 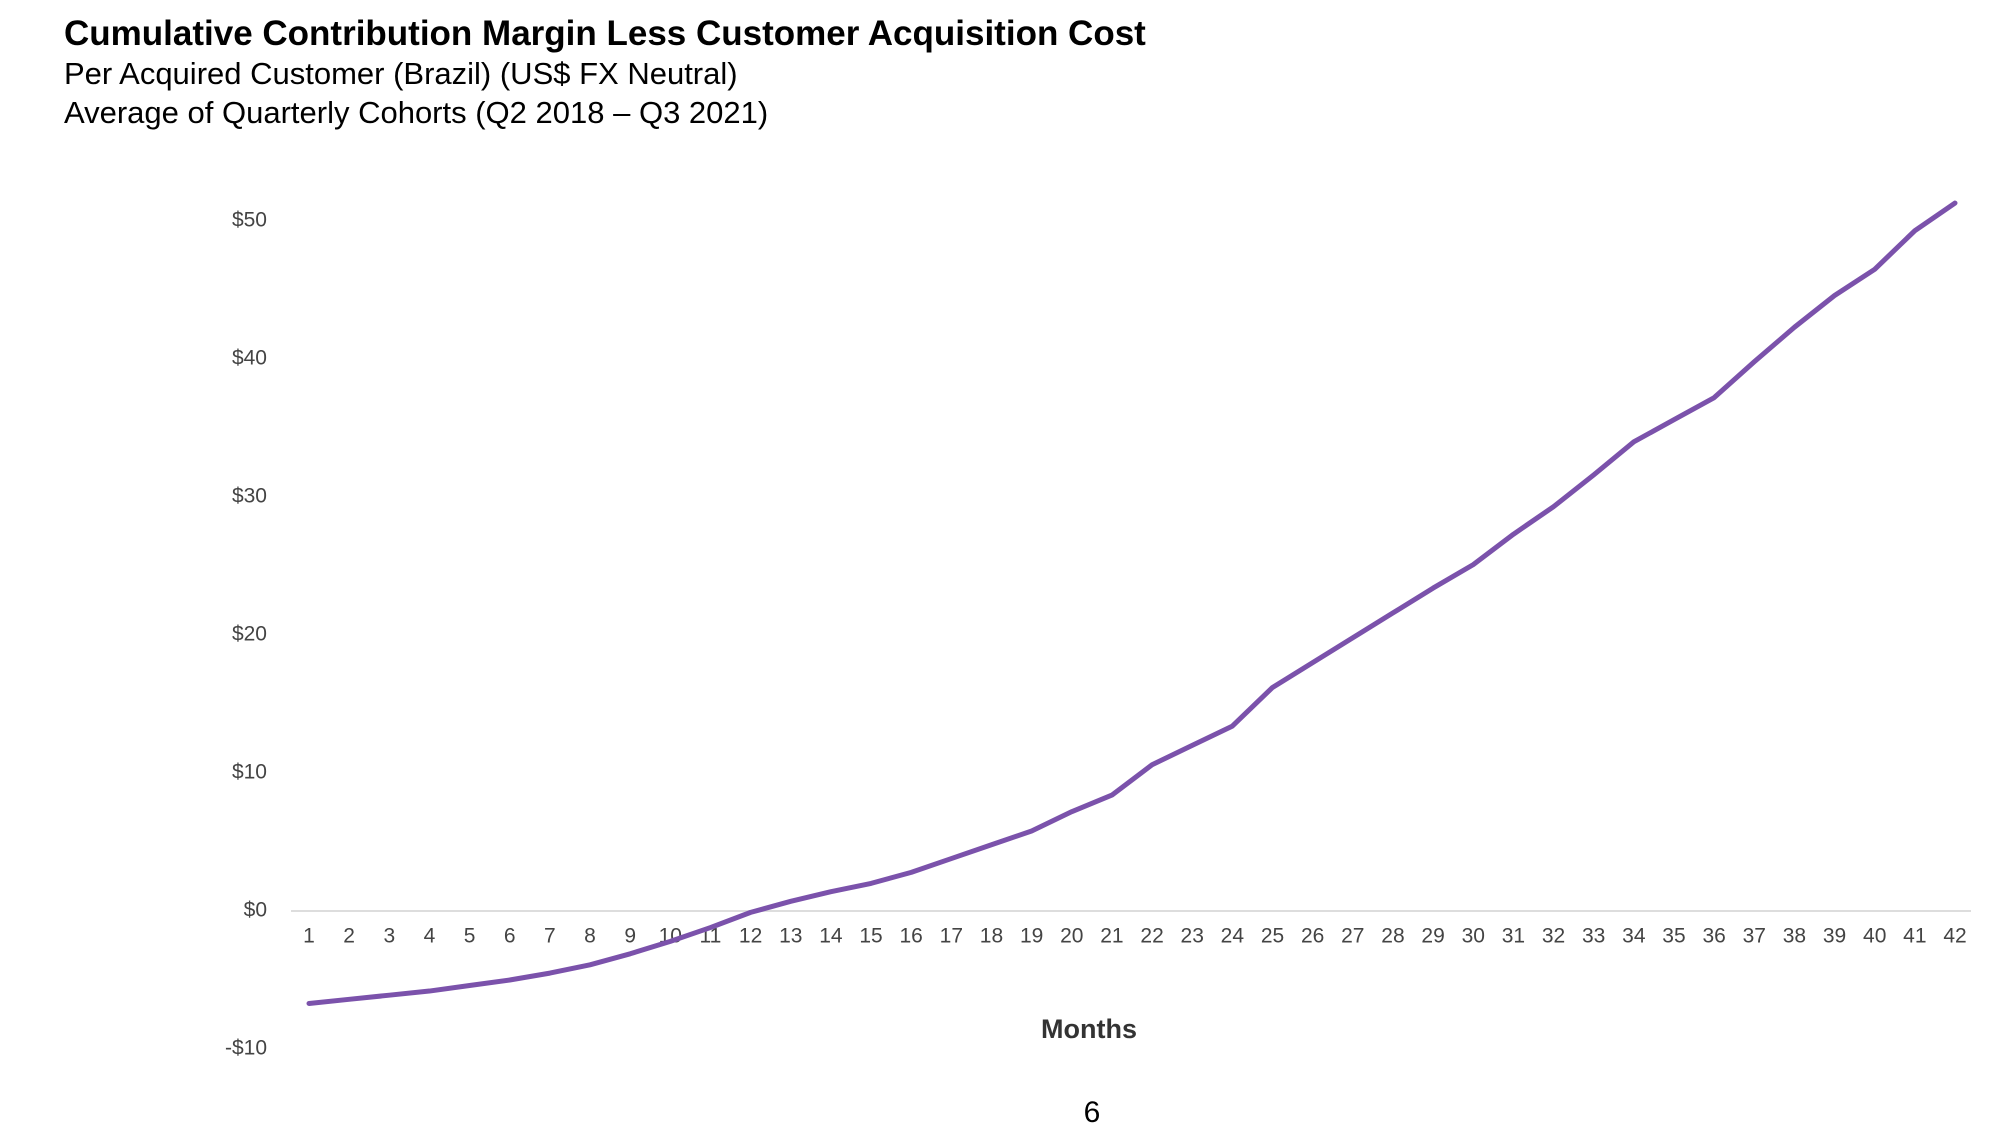 What do you see at coordinates (1432, 936) in the screenshot?
I see `x-tick-label: 29` at bounding box center [1432, 936].